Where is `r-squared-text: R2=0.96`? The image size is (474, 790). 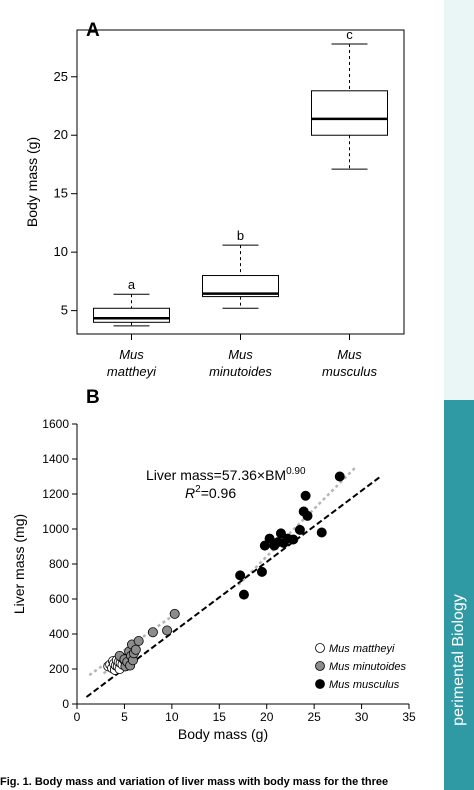 r-squared-text: R2=0.96 is located at coordinates (210, 492).